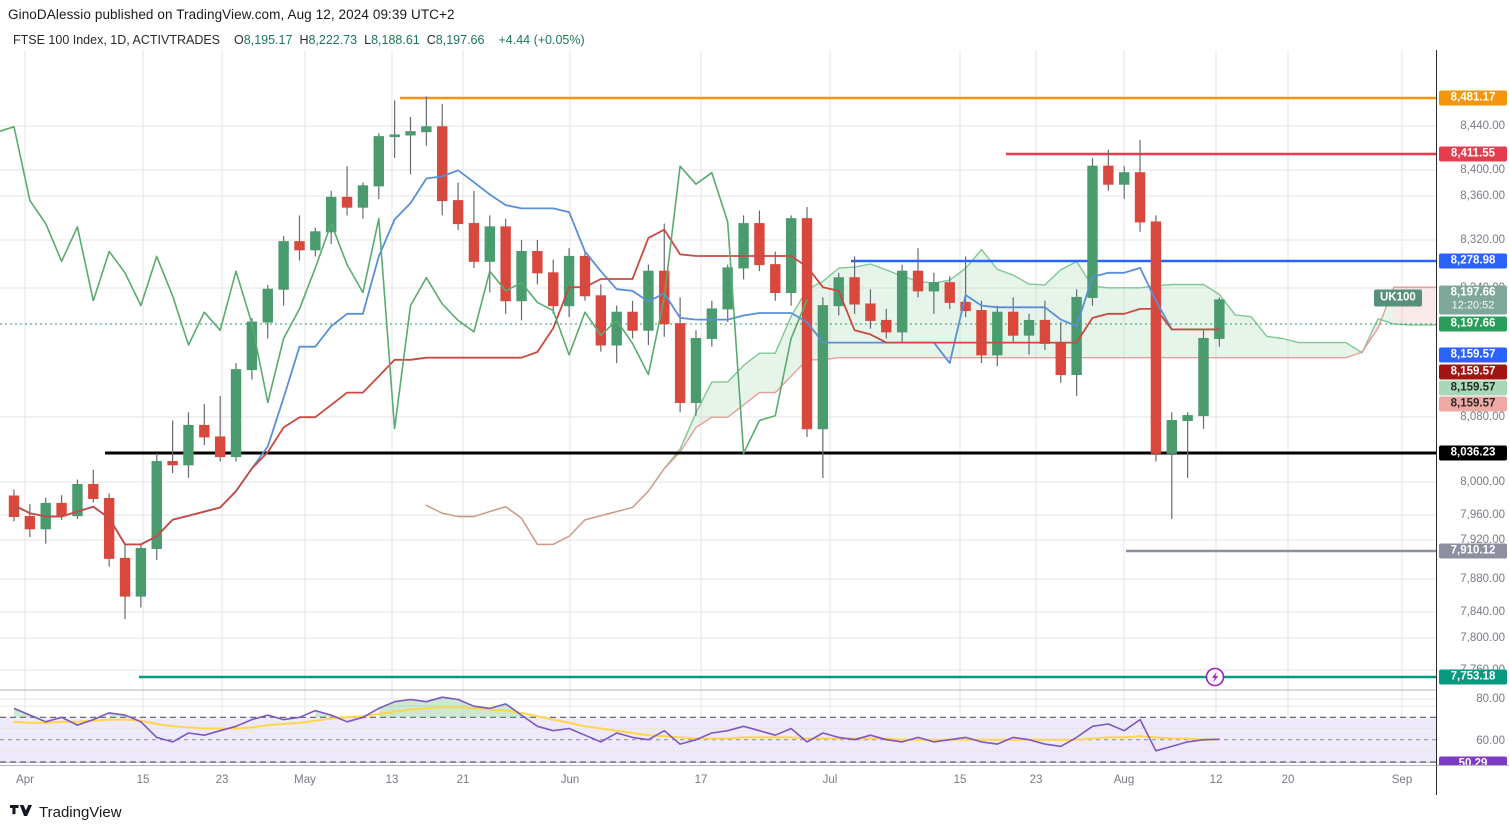  Describe the element at coordinates (1402, 780) in the screenshot. I see `time-axis-label: Sep` at that location.